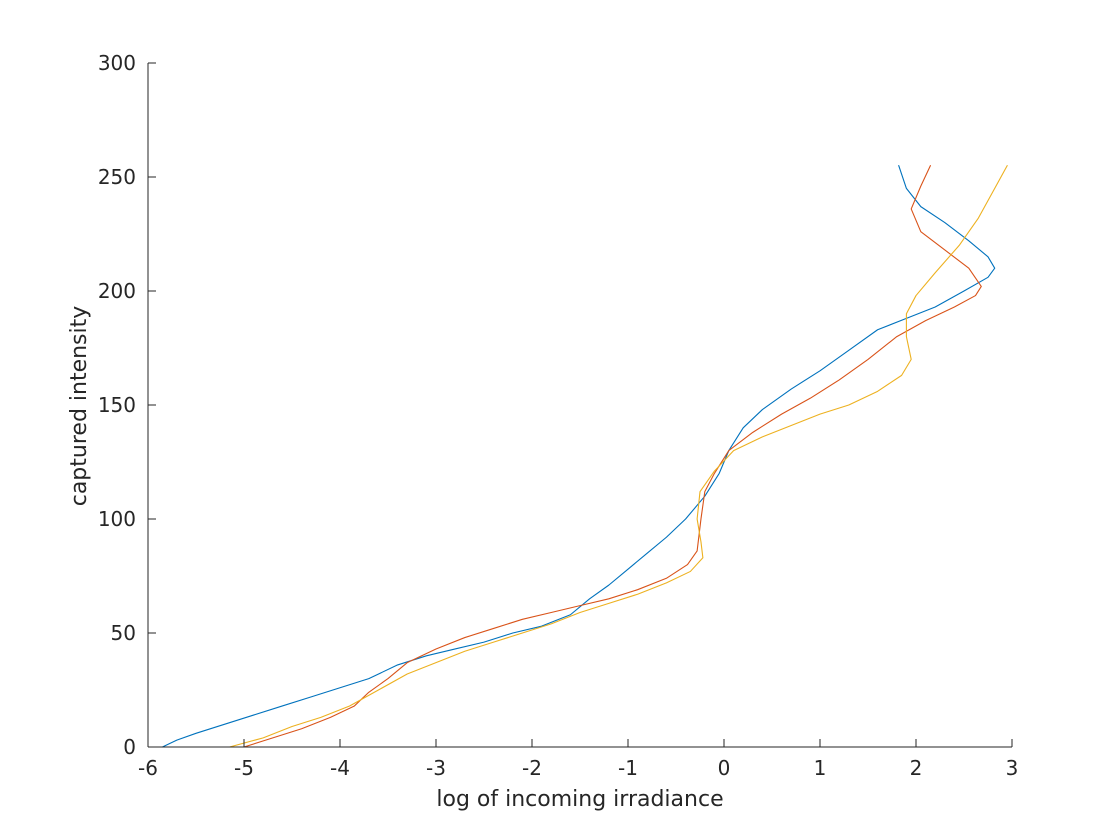 The image size is (1120, 840). I want to click on y-tick-label: 300, so click(117, 63).